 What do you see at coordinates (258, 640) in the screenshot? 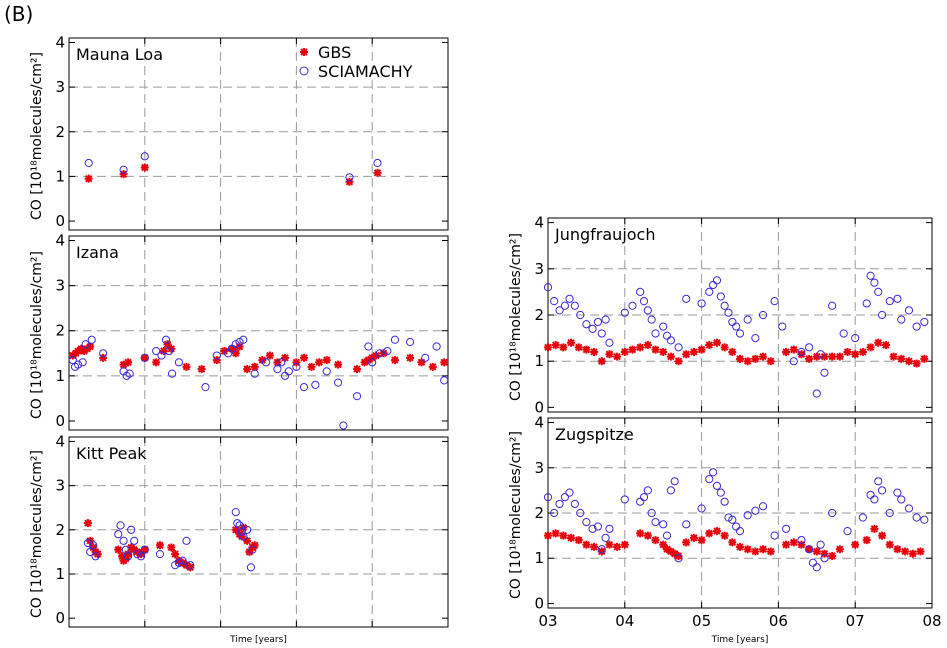
I see `x-axis-label: Time [years]` at bounding box center [258, 640].